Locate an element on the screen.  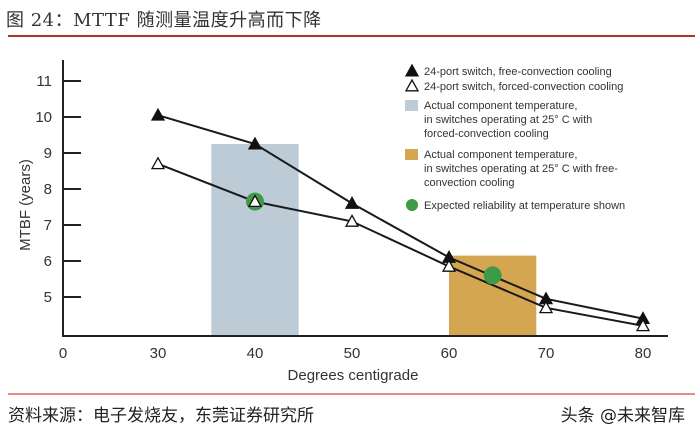
y-tick-label: 8 is located at coordinates (48, 189).